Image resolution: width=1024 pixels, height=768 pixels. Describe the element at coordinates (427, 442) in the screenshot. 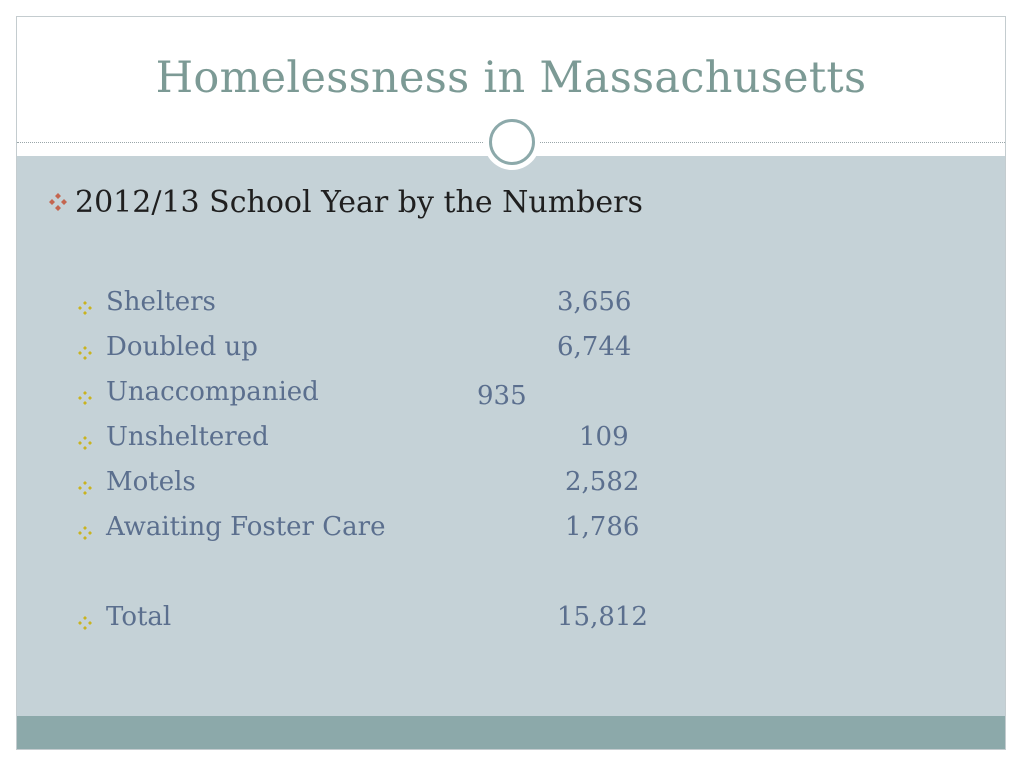

I see `list-item: Unsheltered 109` at that location.